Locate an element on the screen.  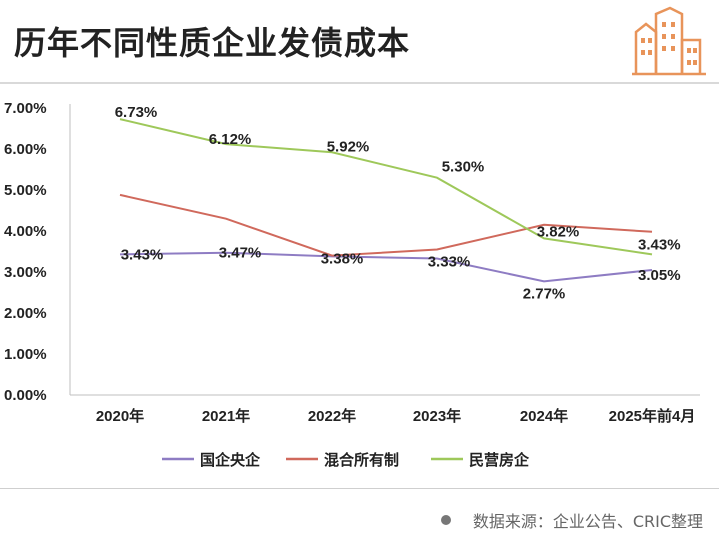
y-tick-label: 4.00% is located at coordinates (25, 231).